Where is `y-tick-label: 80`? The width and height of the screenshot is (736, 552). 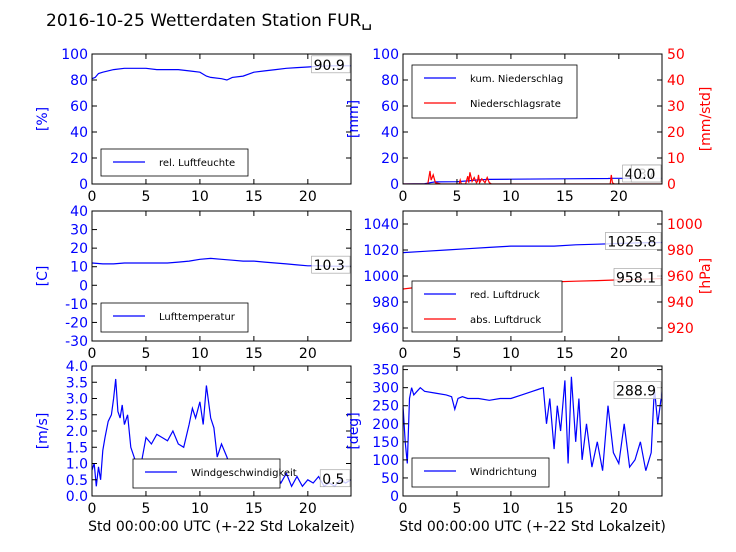 y-tick-label: 80 is located at coordinates (79, 81).